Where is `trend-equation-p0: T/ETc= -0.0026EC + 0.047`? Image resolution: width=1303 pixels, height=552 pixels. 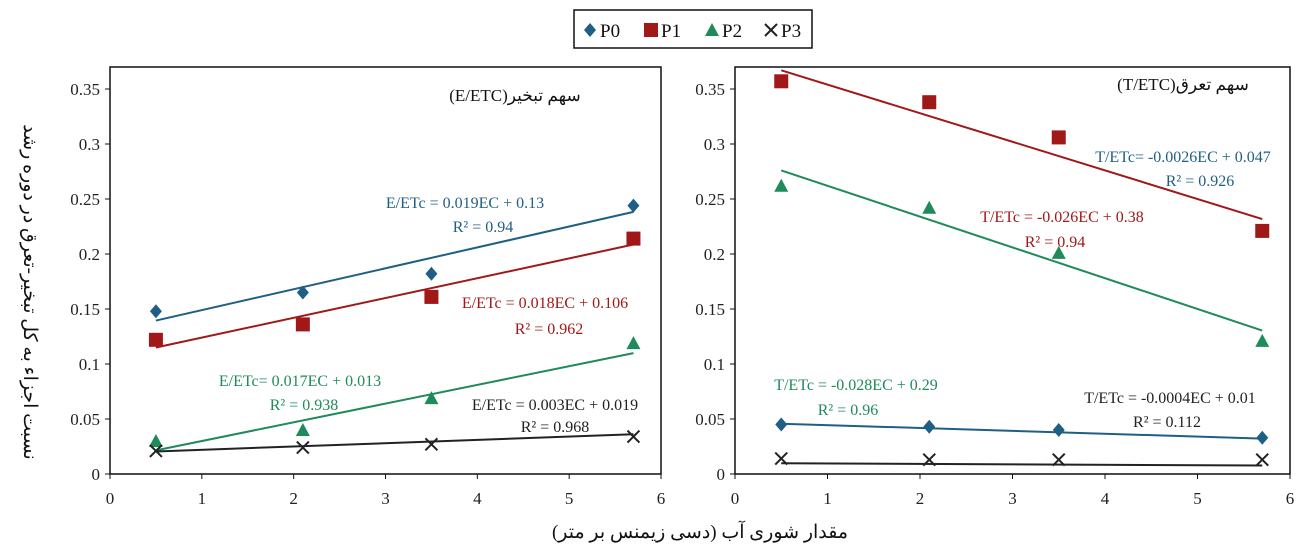
trend-equation-p0: T/ETc= -0.0026EC + 0.047 is located at coordinates (1183, 157).